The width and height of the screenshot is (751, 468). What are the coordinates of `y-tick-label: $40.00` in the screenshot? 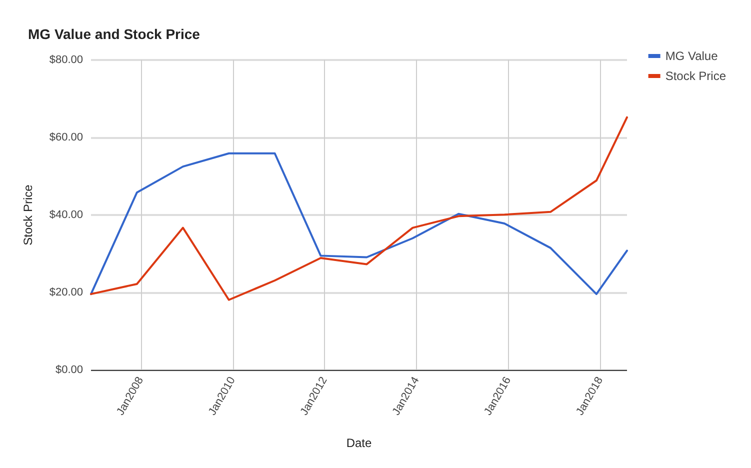 It's located at (66, 215).